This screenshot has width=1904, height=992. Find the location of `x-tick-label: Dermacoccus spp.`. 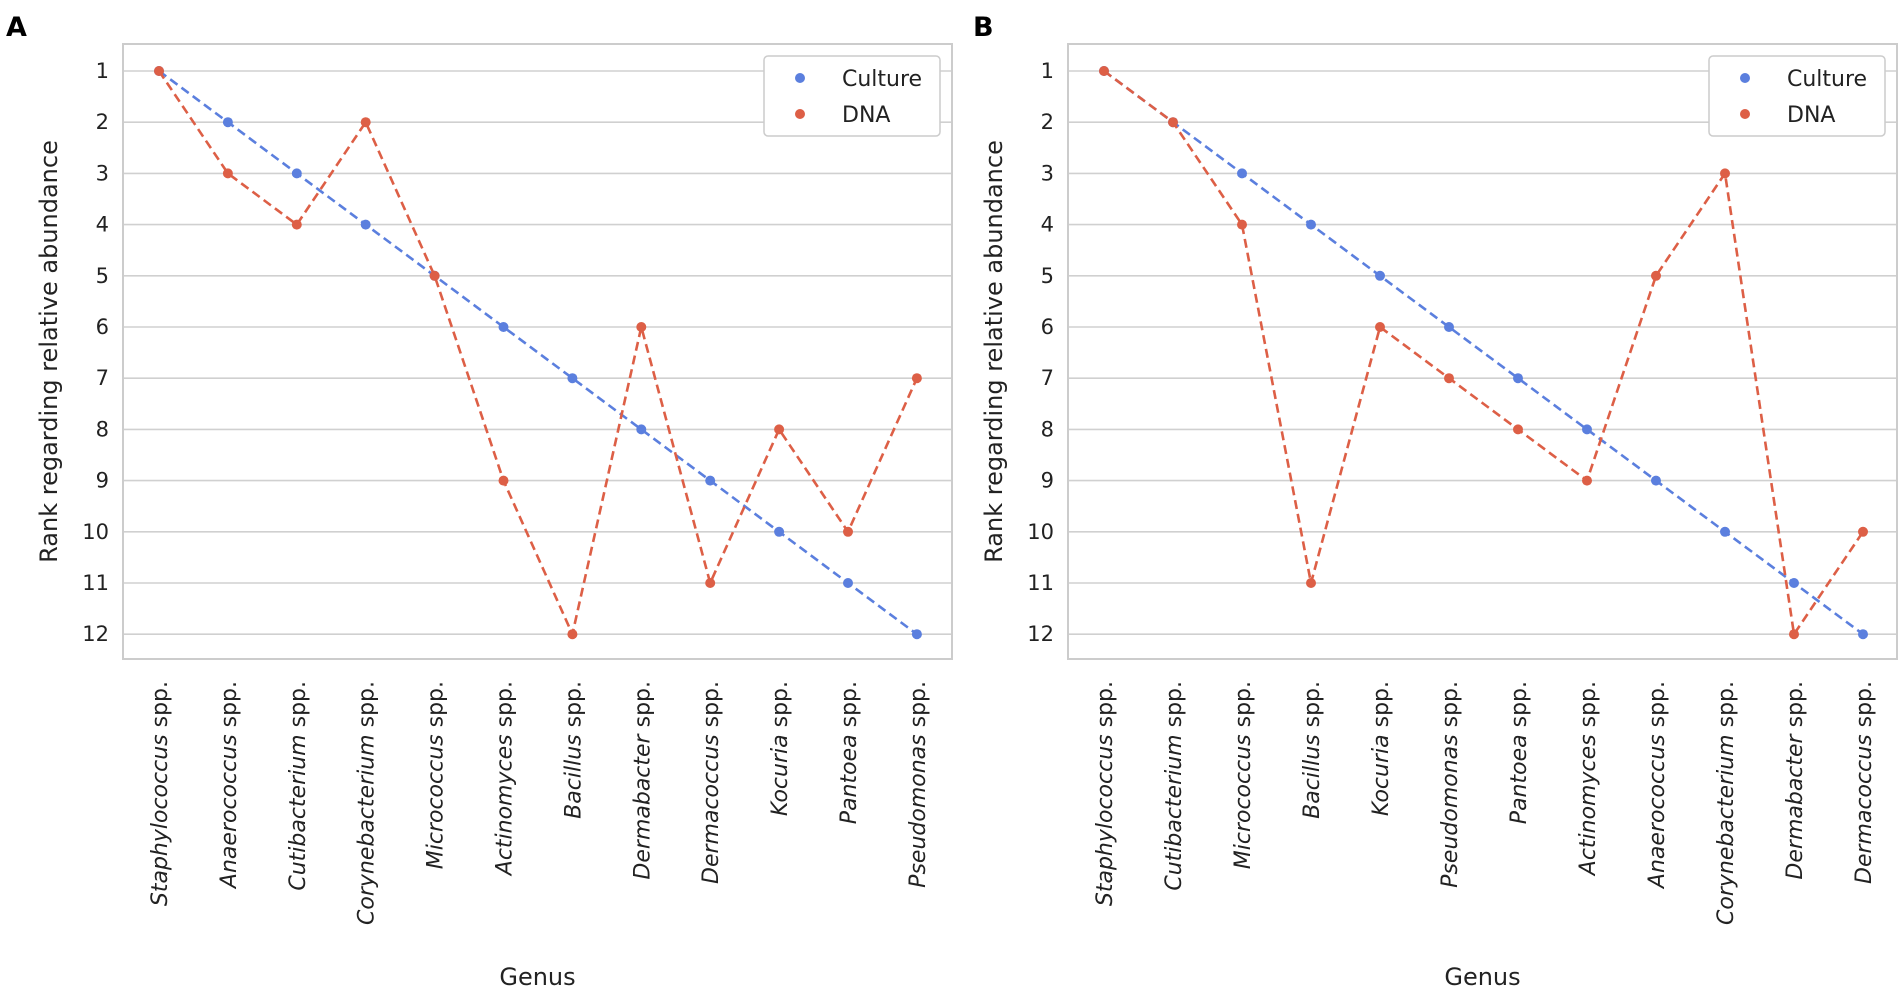

x-tick-label: Dermacoccus spp. is located at coordinates (1864, 782).